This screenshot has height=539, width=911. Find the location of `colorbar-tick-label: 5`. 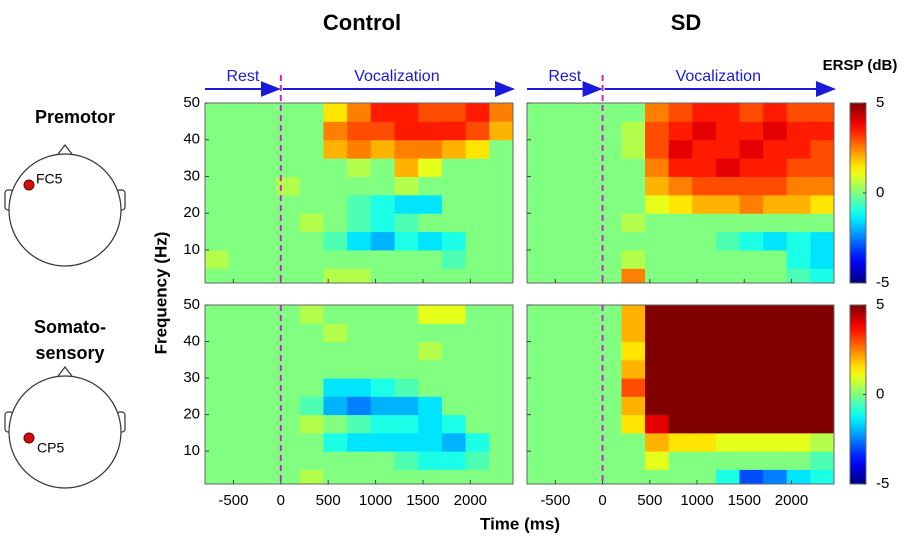

colorbar-tick-label: 5 is located at coordinates (880, 102).